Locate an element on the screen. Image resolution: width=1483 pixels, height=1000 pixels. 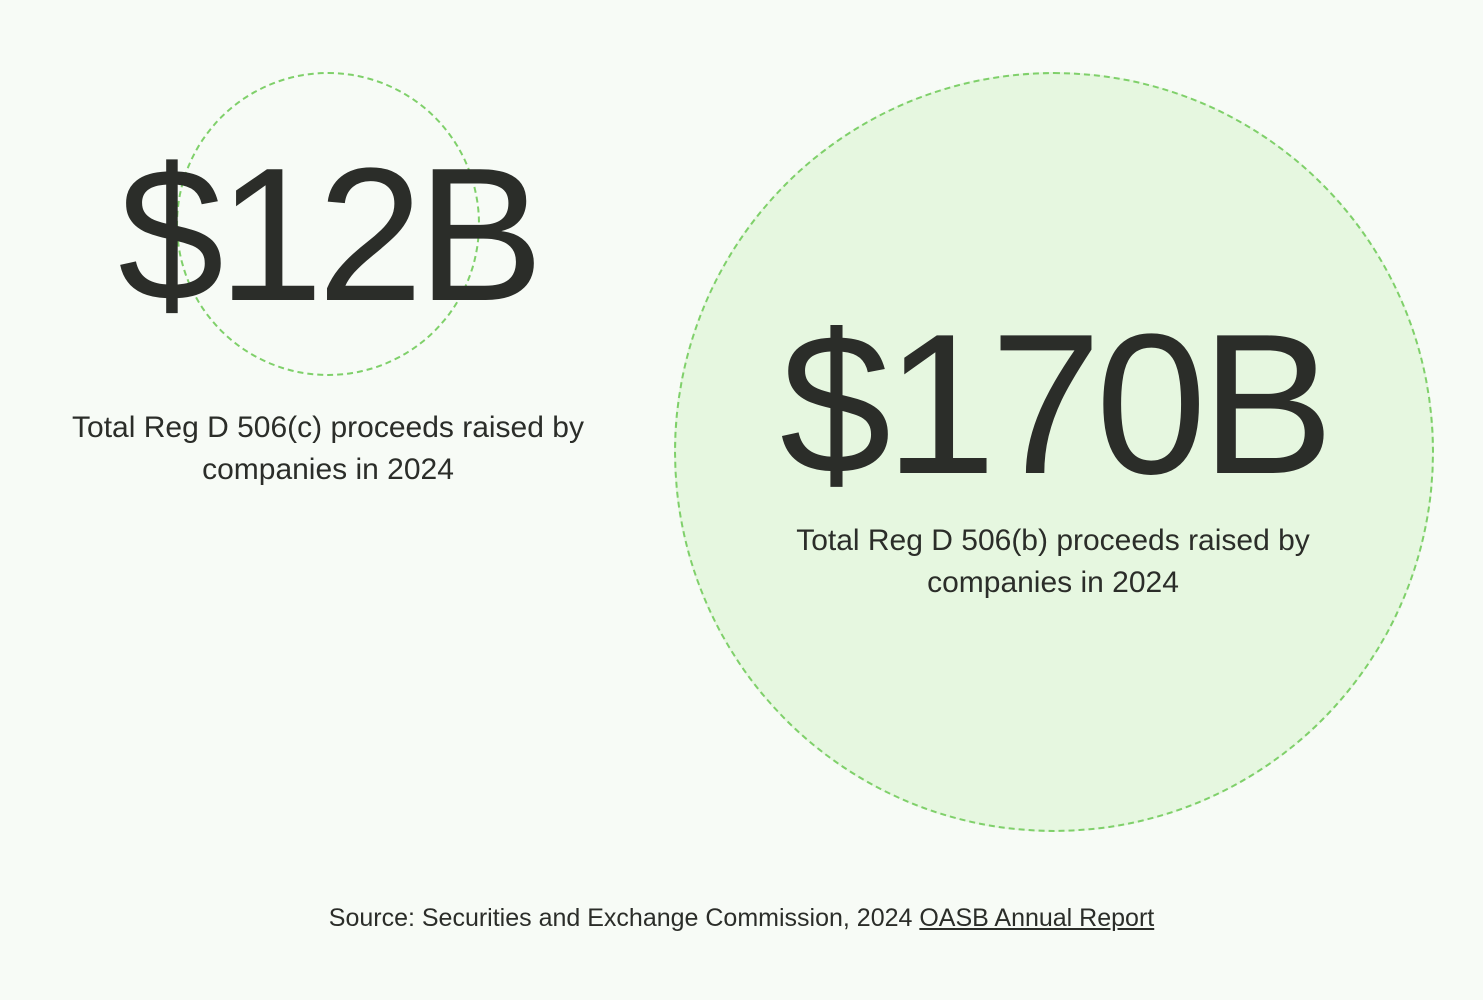
bubble-12b is located at coordinates (328, 224).